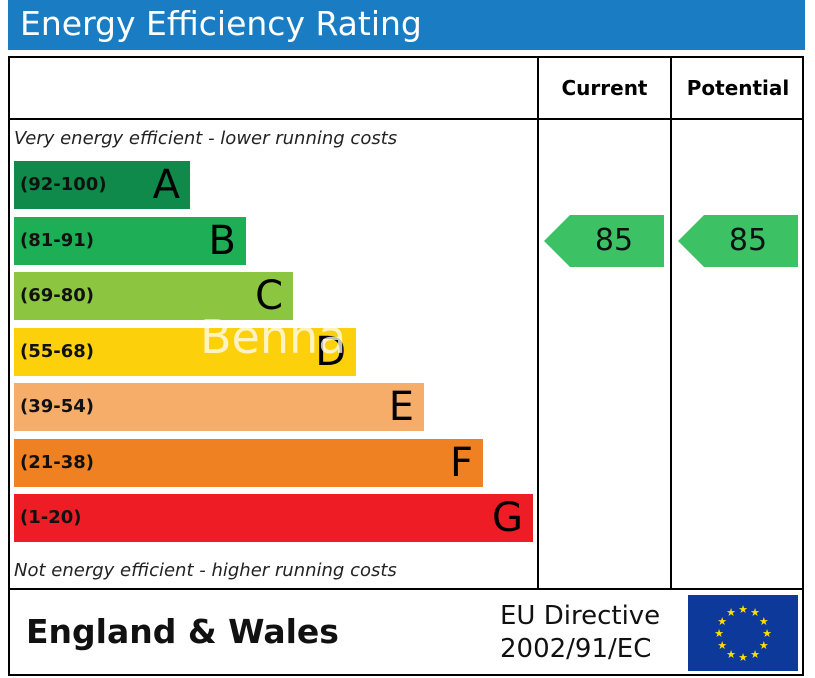 This screenshot has height=678, width=815. What do you see at coordinates (671, 323) in the screenshot?
I see `divider-potential` at bounding box center [671, 323].